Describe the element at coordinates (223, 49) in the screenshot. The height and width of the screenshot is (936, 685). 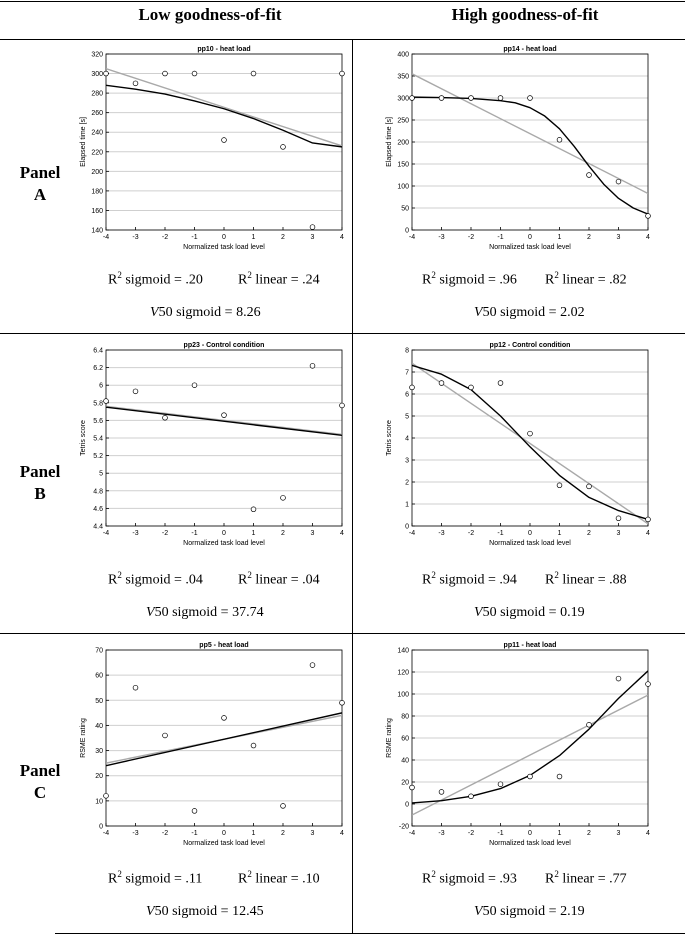
I see `chart-title: pp10 - heat load` at that location.